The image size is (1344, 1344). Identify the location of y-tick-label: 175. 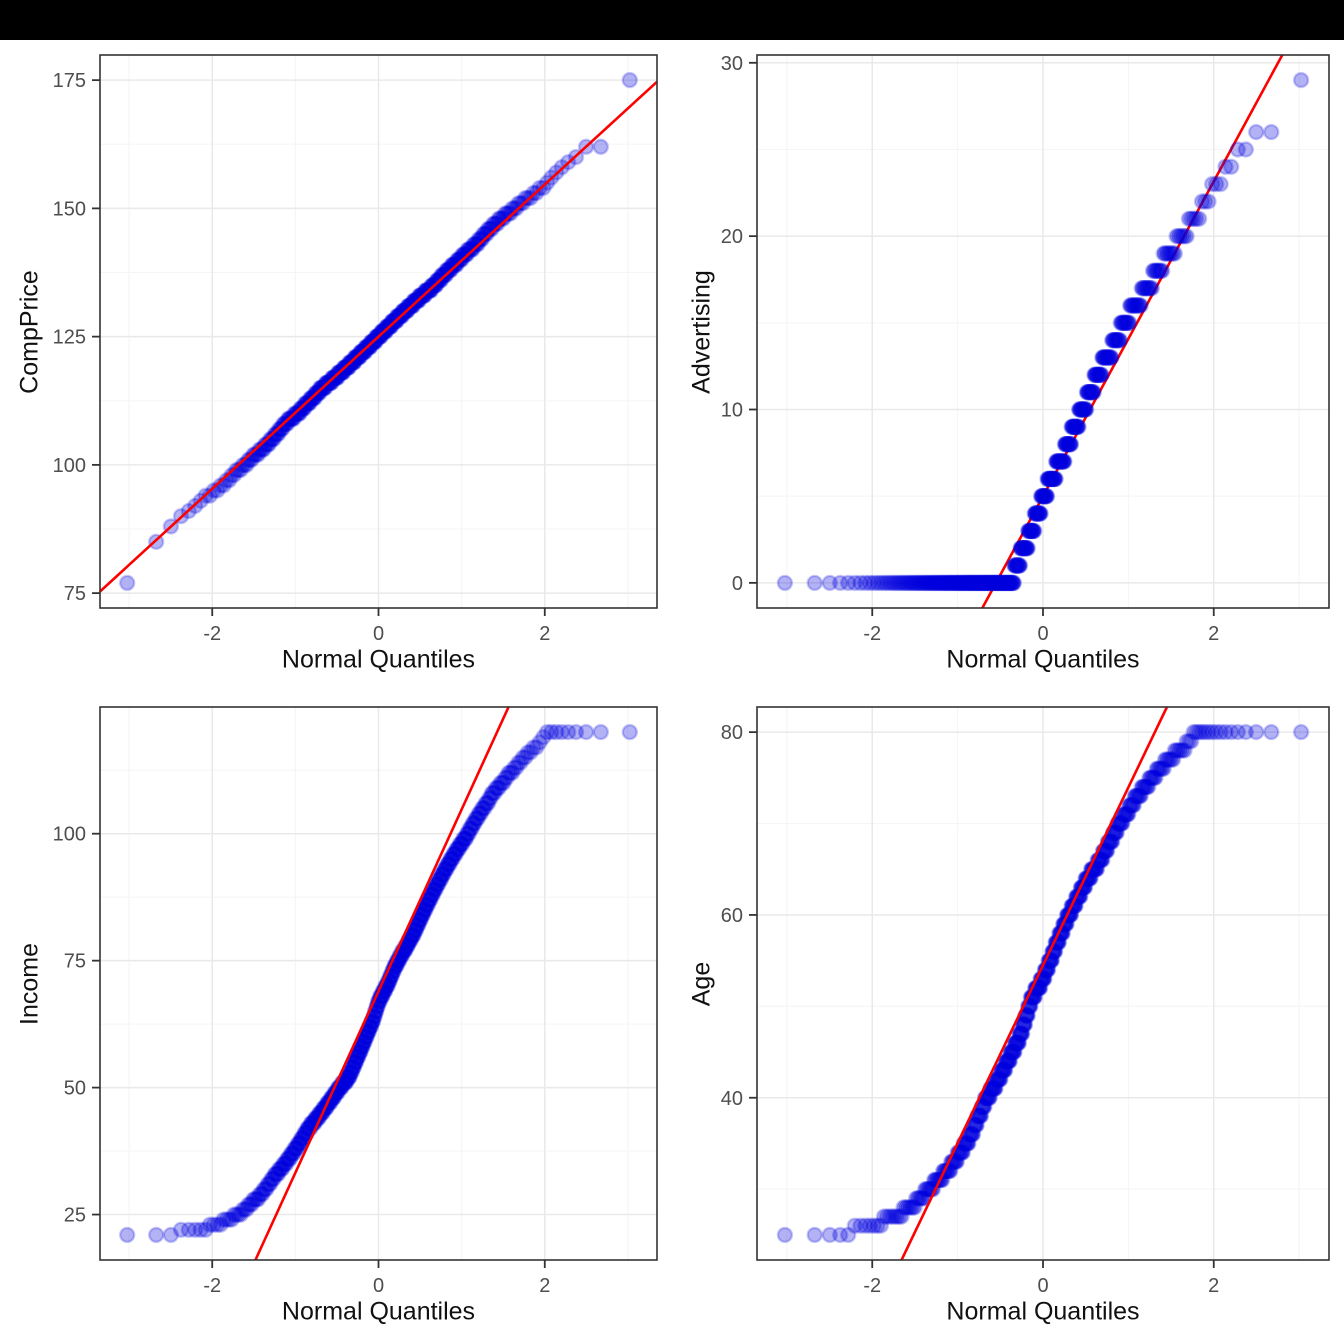
(69, 81).